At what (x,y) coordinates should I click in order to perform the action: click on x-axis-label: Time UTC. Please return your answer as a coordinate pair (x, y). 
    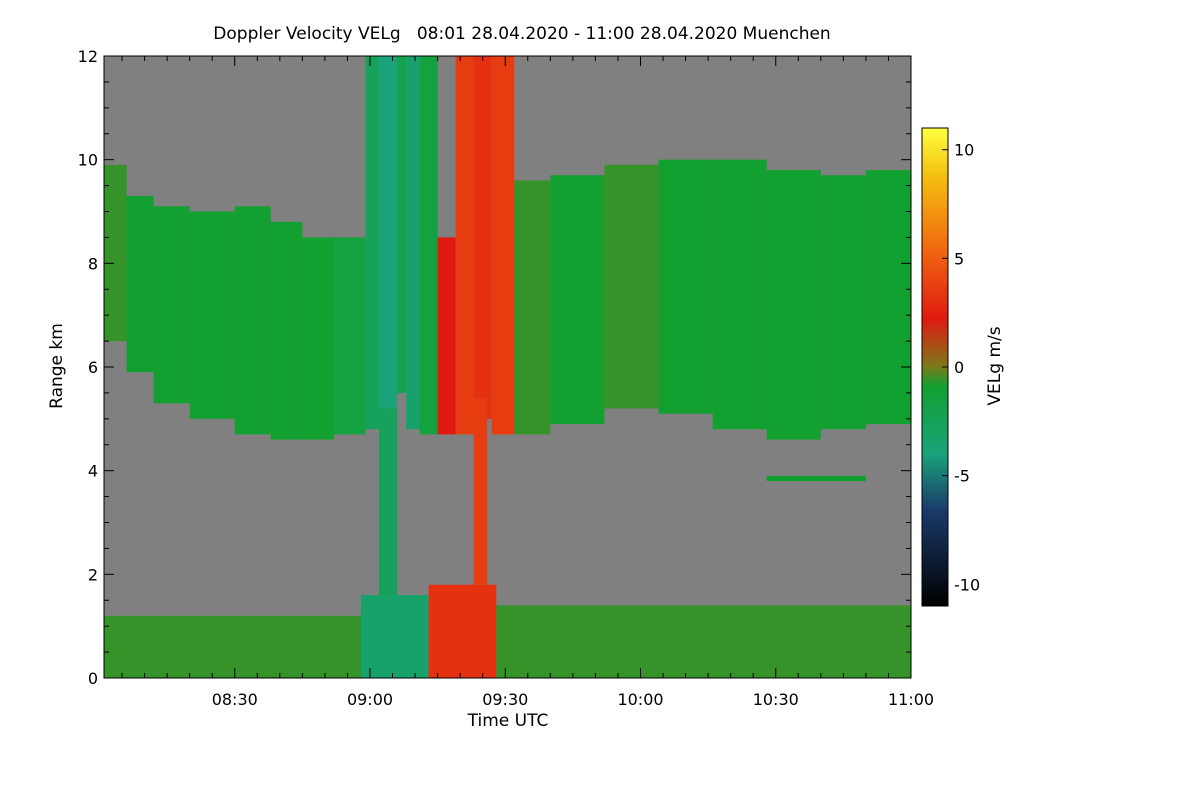
    Looking at the image, I should click on (508, 721).